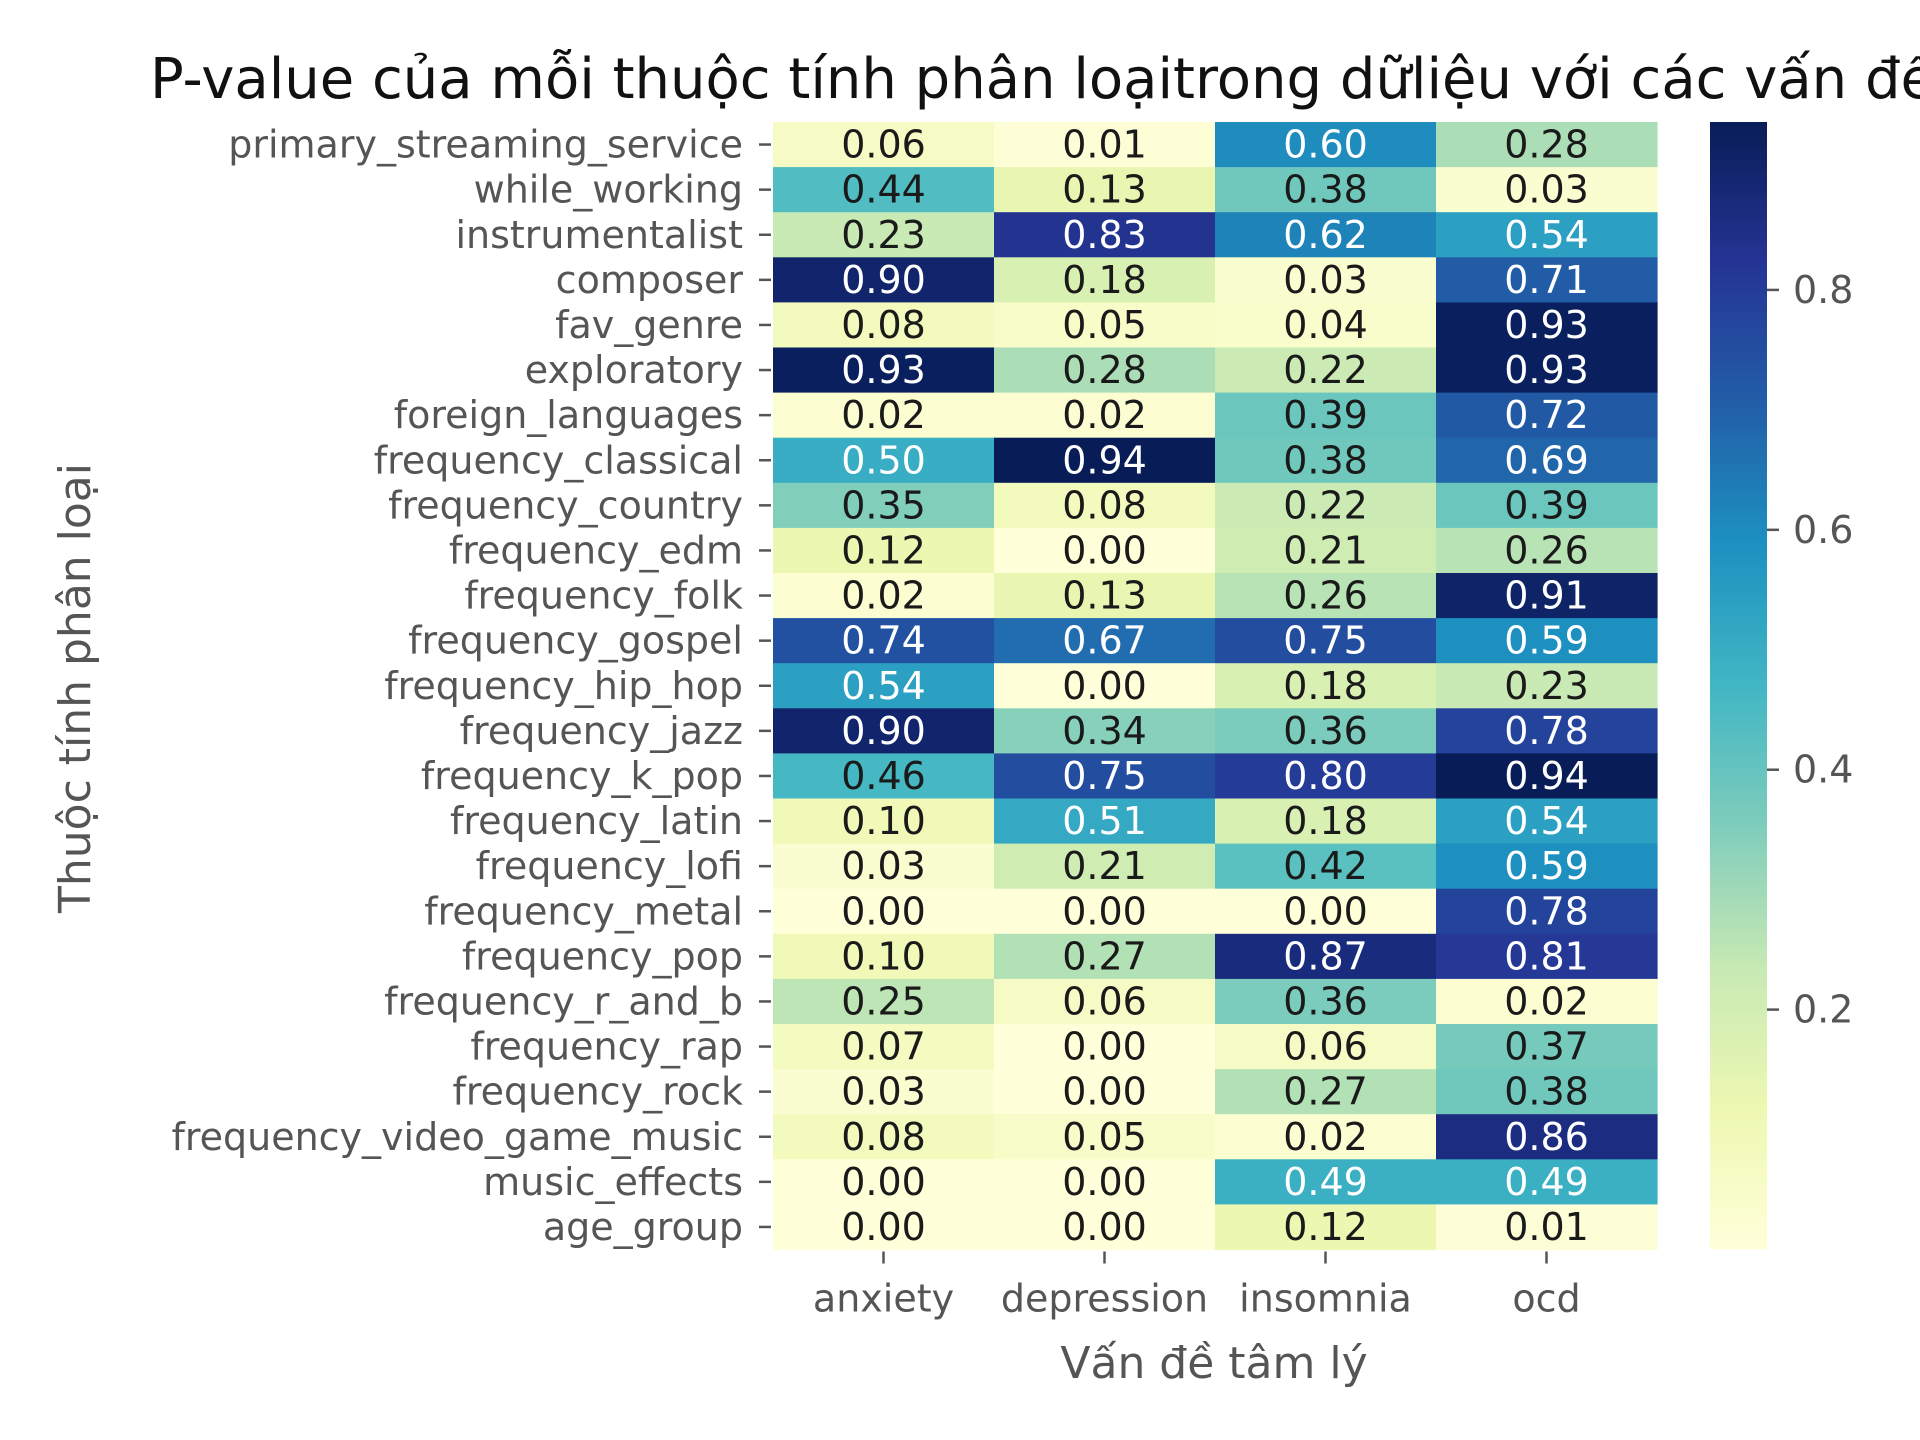  I want to click on y-tick-label: frequency_metal, so click(583, 911).